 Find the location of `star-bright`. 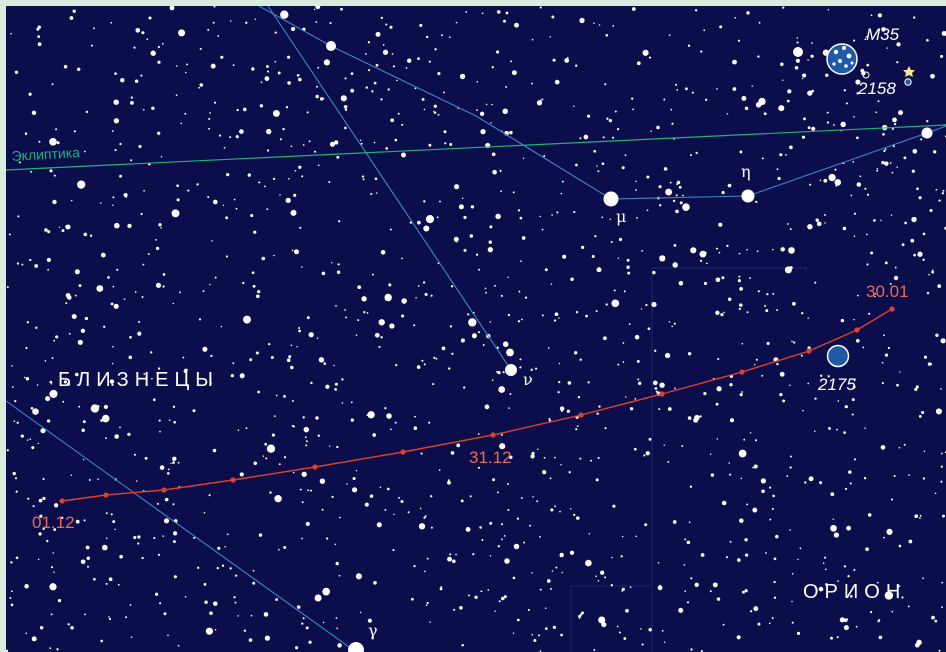

star-bright is located at coordinates (331, 46).